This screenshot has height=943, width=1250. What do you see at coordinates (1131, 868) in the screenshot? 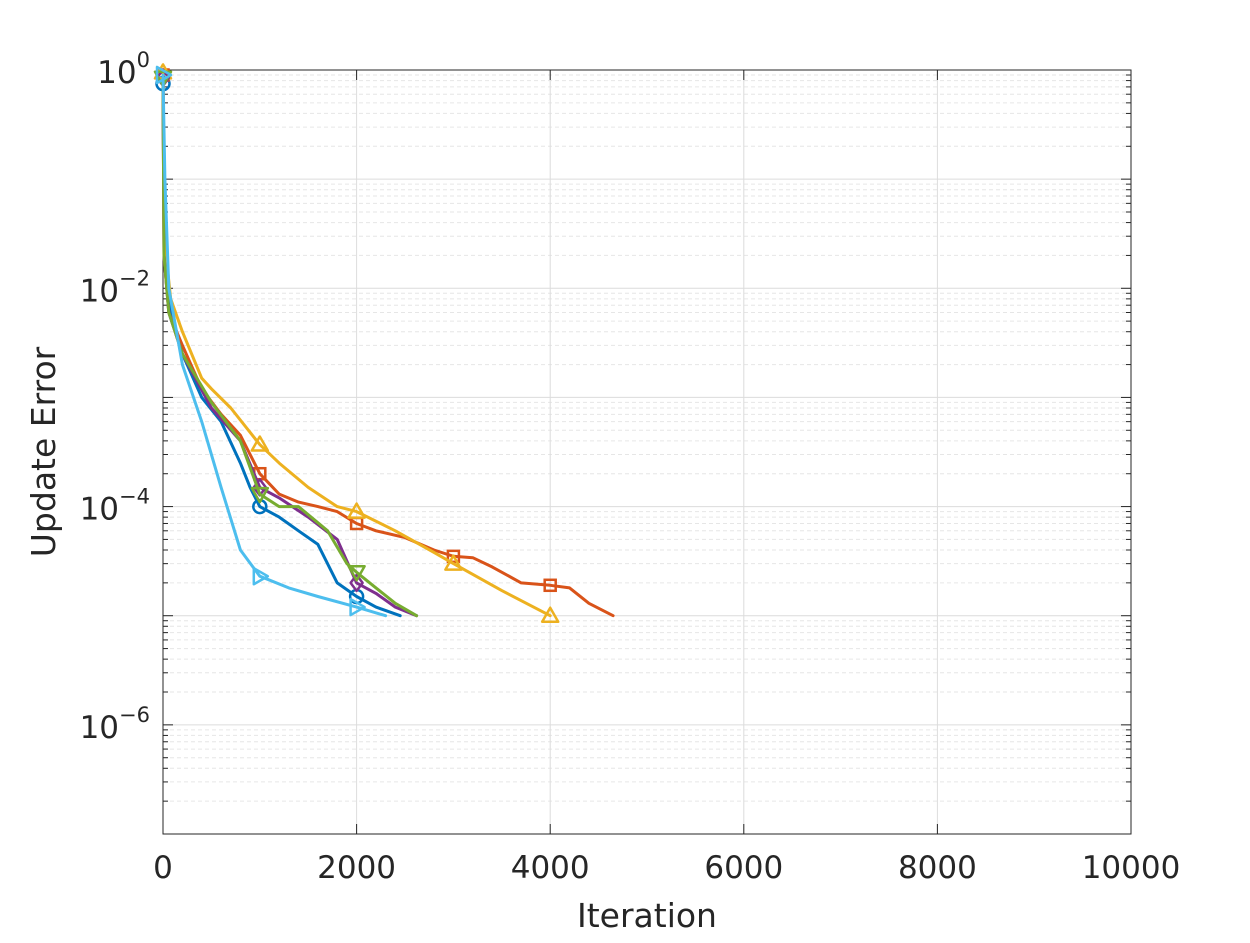
I see `x-tick-label: 10000` at bounding box center [1131, 868].